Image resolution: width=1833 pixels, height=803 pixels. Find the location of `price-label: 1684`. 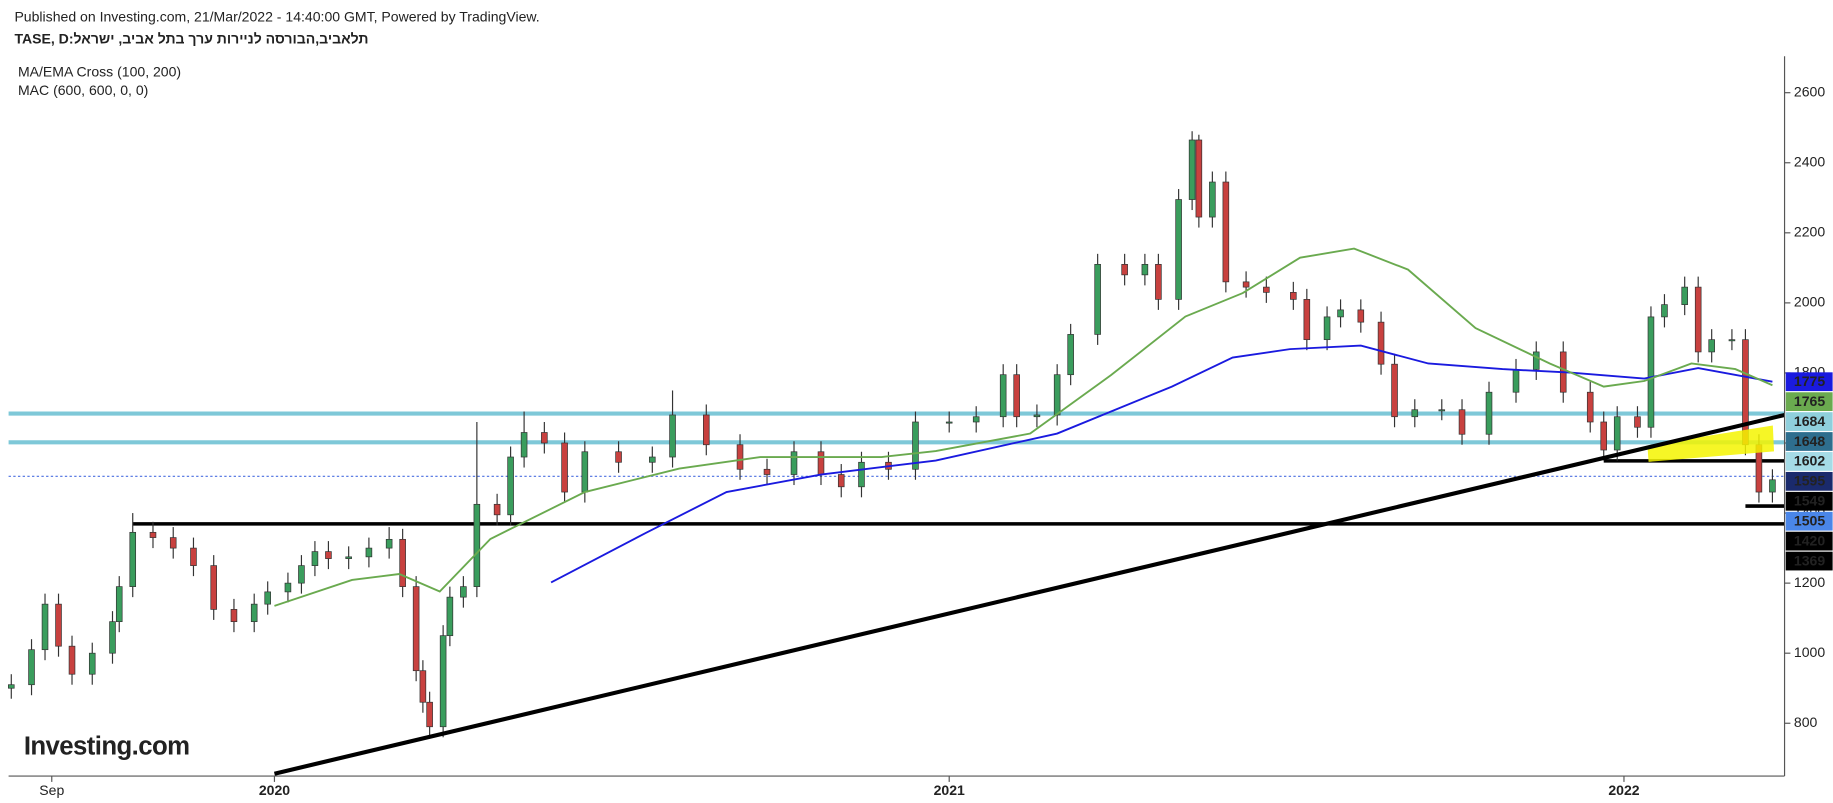

price-label: 1684 is located at coordinates (1809, 421).